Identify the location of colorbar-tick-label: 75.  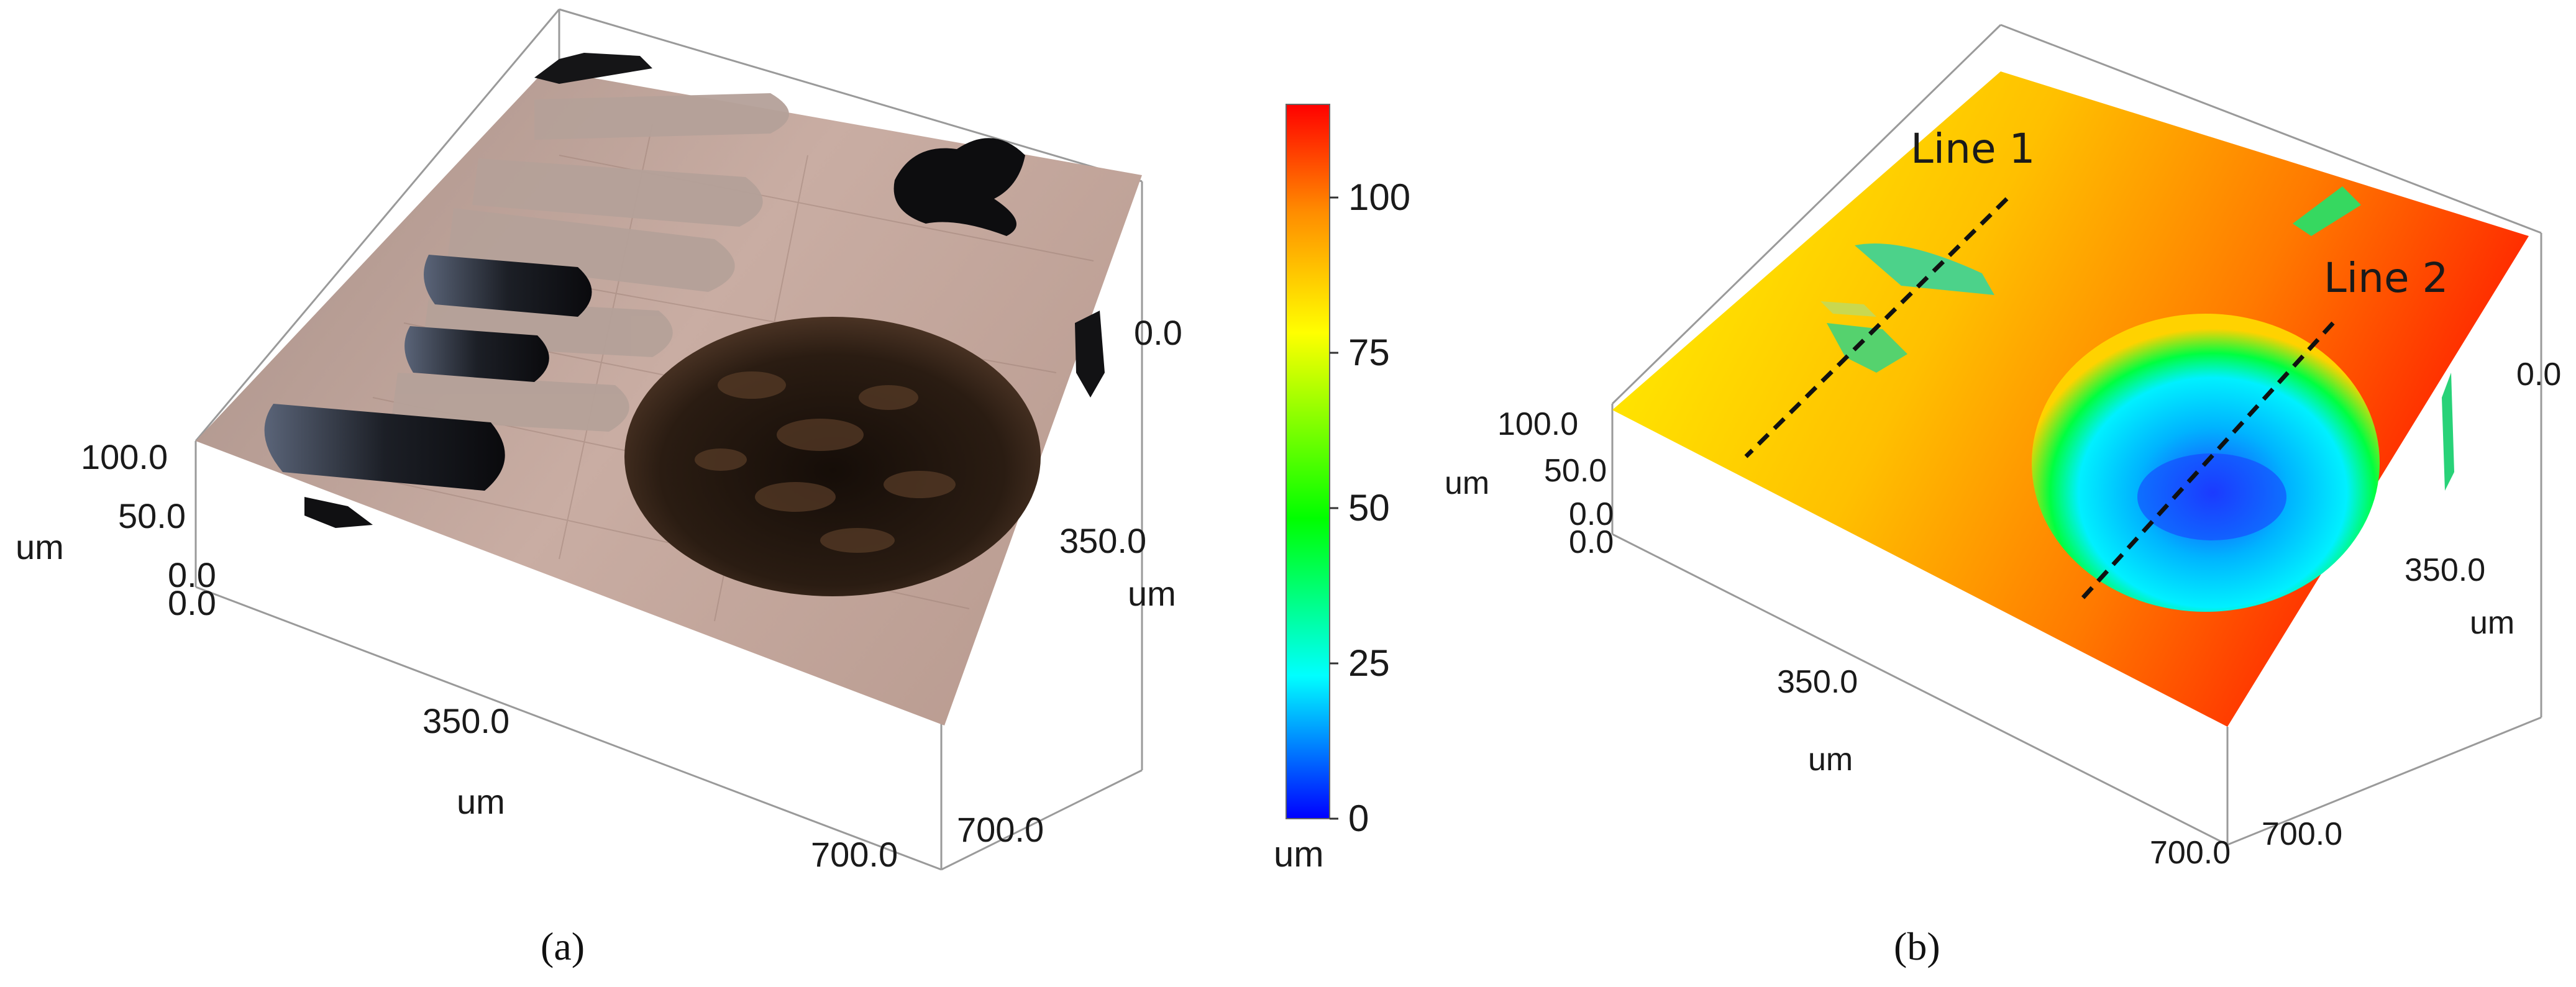
(1369, 353).